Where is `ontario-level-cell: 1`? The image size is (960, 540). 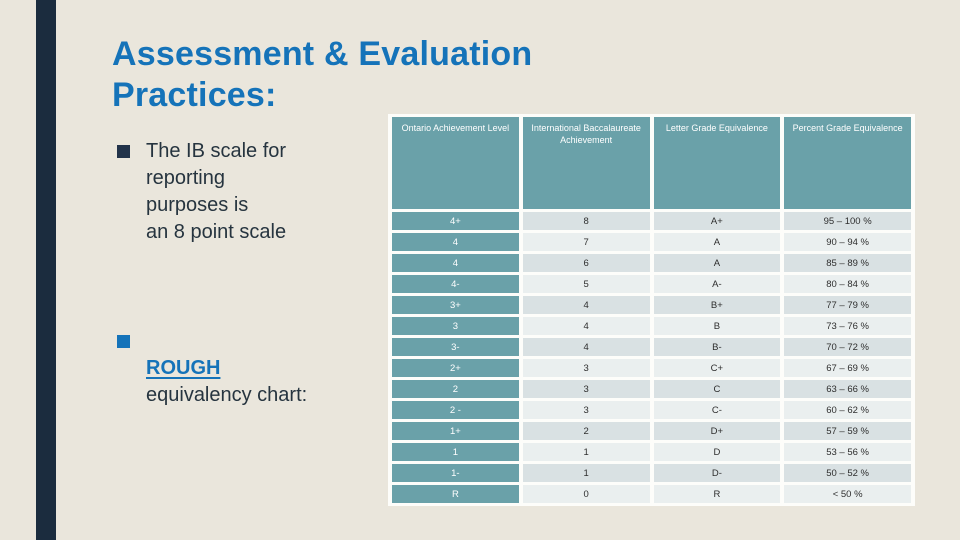 ontario-level-cell: 1 is located at coordinates (455, 452).